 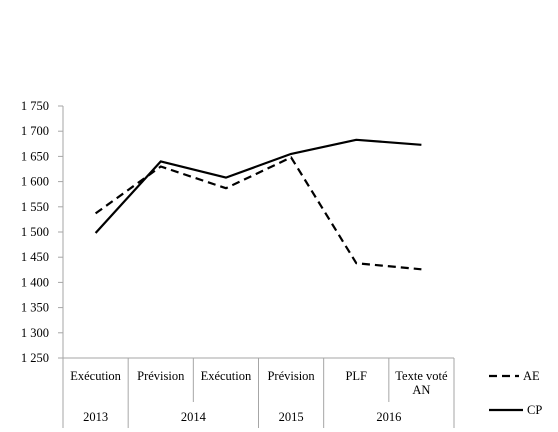 I want to click on y-tick-label: 1 650, so click(x=35, y=156).